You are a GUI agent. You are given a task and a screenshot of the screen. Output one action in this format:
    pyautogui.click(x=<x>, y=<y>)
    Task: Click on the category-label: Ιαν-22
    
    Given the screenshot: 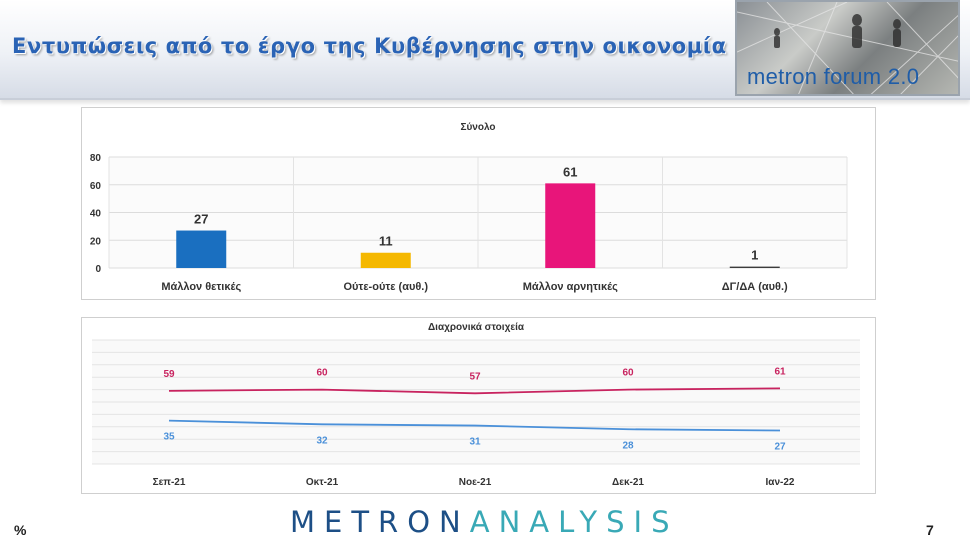 What is the action you would take?
    pyautogui.click(x=780, y=482)
    